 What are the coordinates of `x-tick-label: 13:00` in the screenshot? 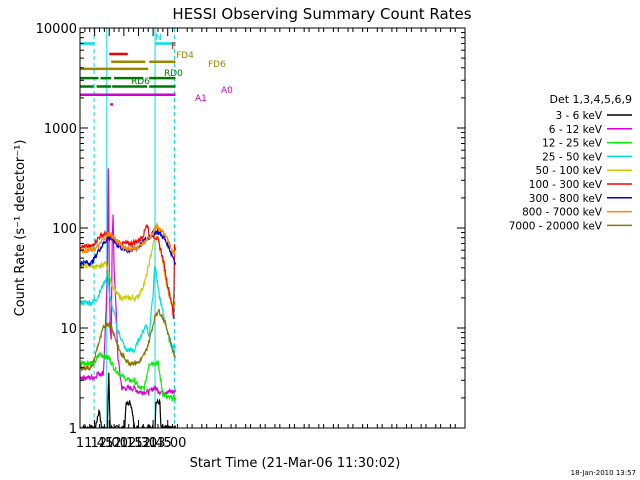 It's located at (167, 443).